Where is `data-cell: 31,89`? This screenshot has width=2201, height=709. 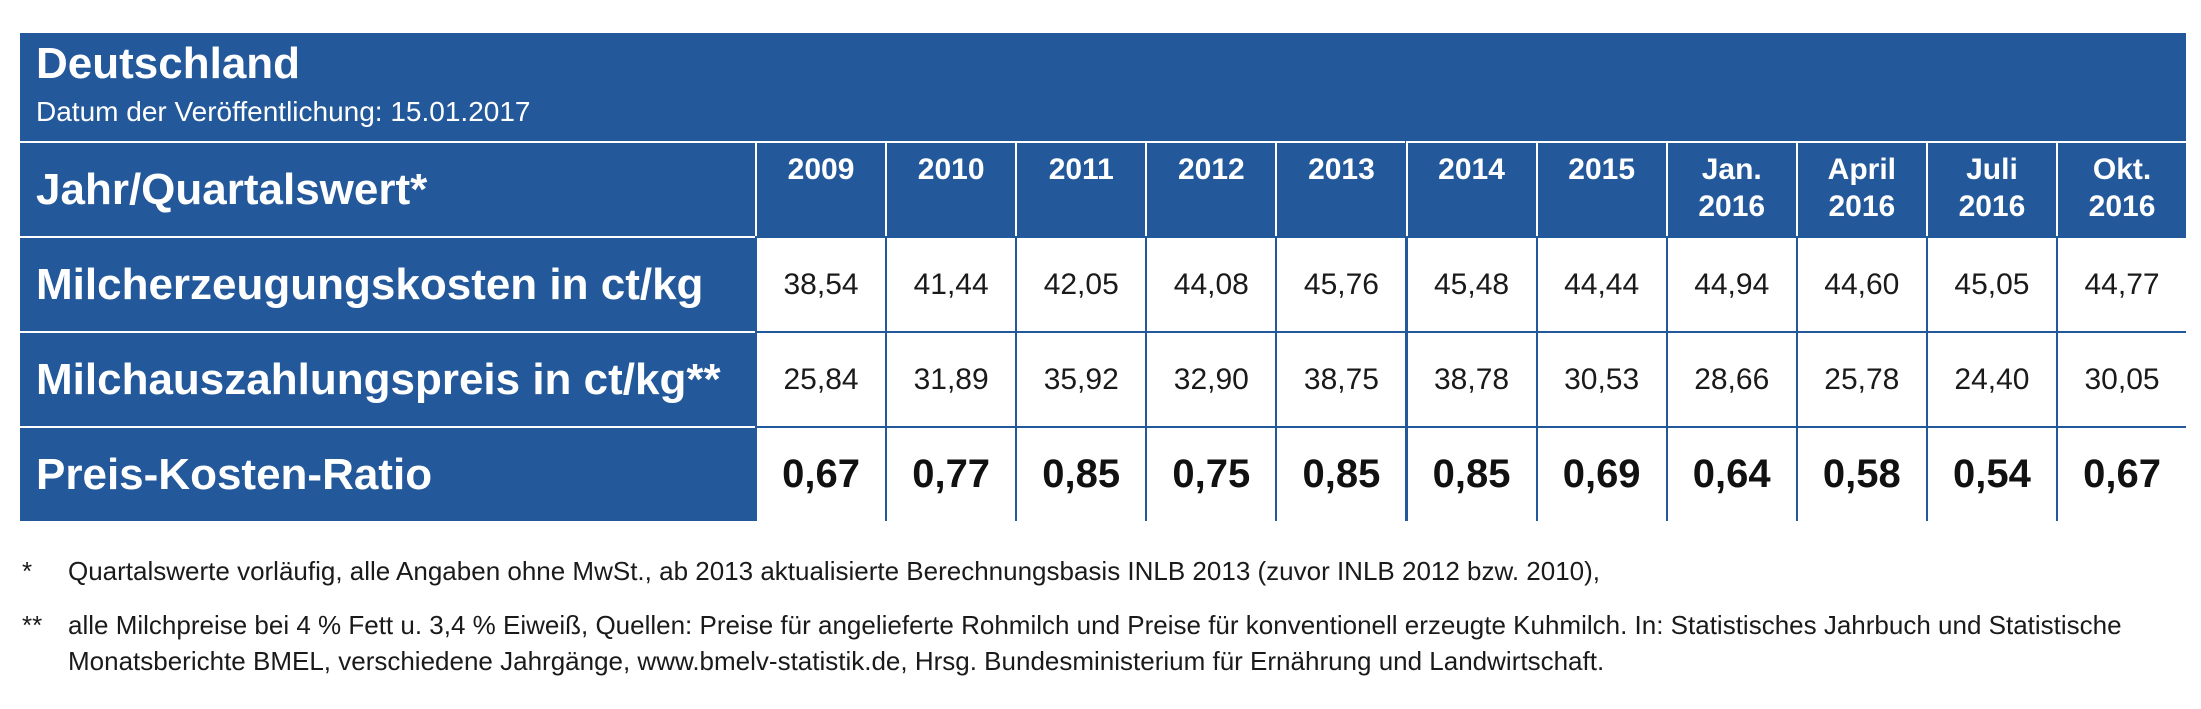
data-cell: 31,89 is located at coordinates (950, 378).